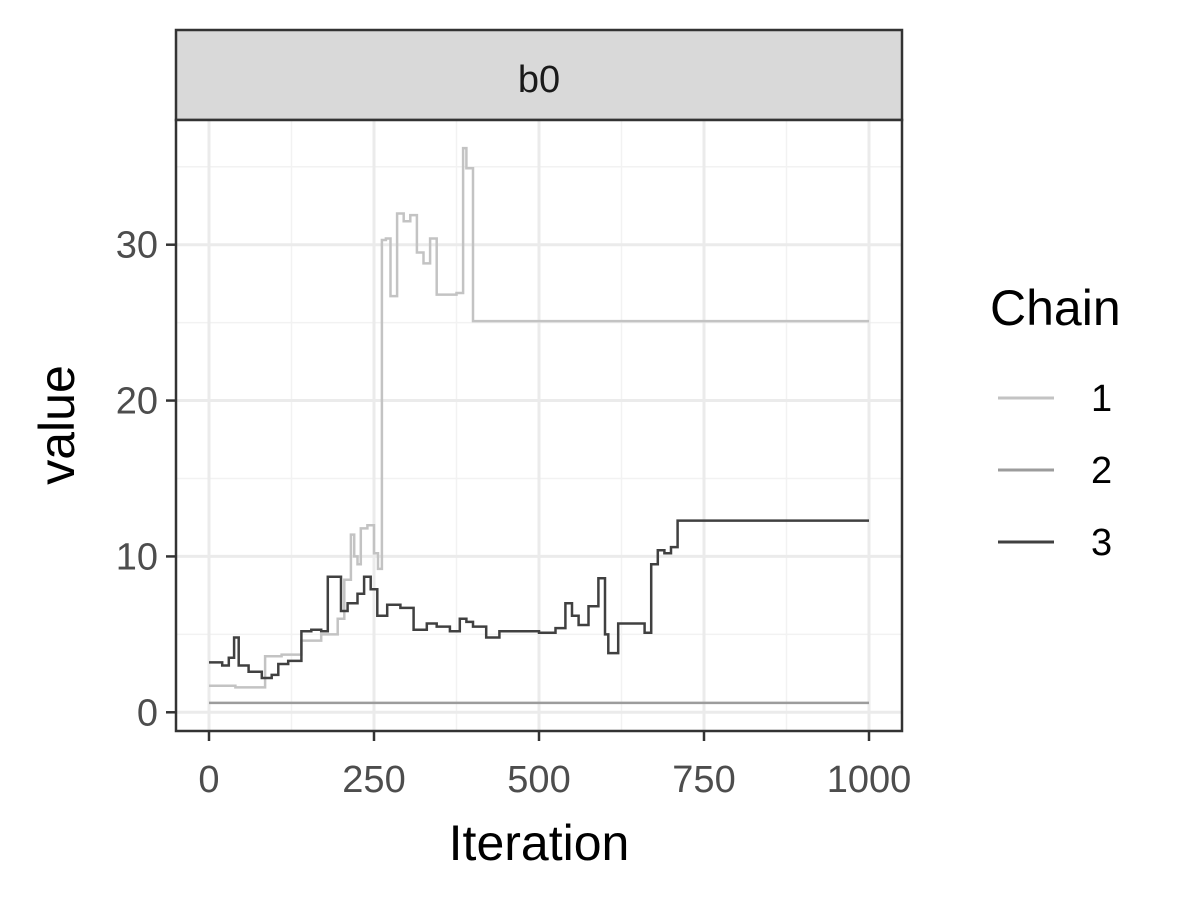  I want to click on y-tick-label: 0, so click(147, 713).